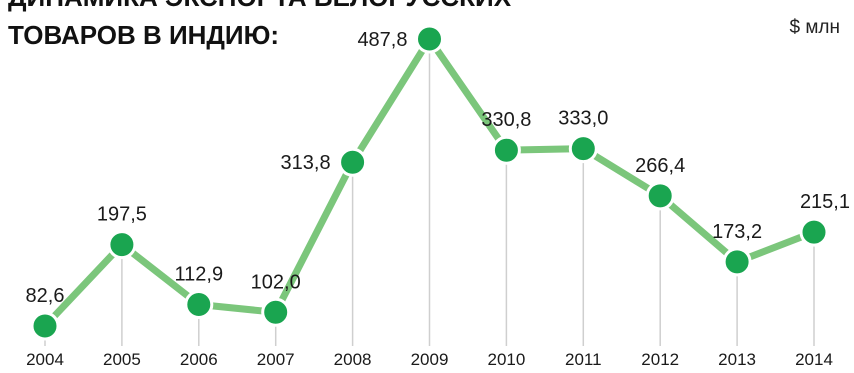 The height and width of the screenshot is (373, 854). What do you see at coordinates (306, 163) in the screenshot?
I see `value-label-2008: 313,8` at bounding box center [306, 163].